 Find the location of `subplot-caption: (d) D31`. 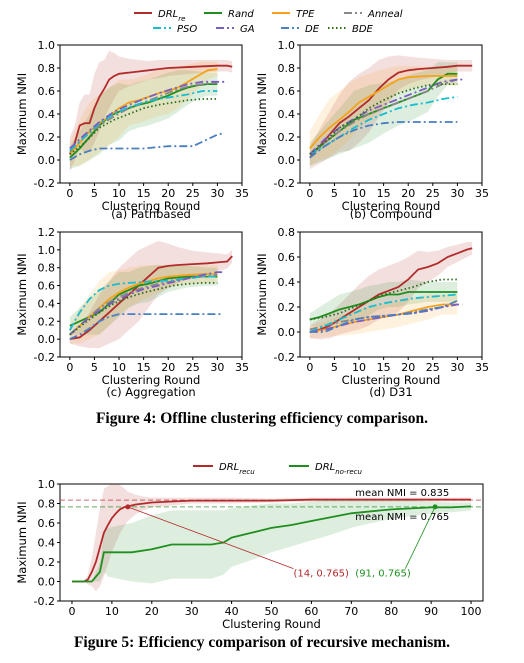

subplot-caption: (d) D31 is located at coordinates (390, 392).